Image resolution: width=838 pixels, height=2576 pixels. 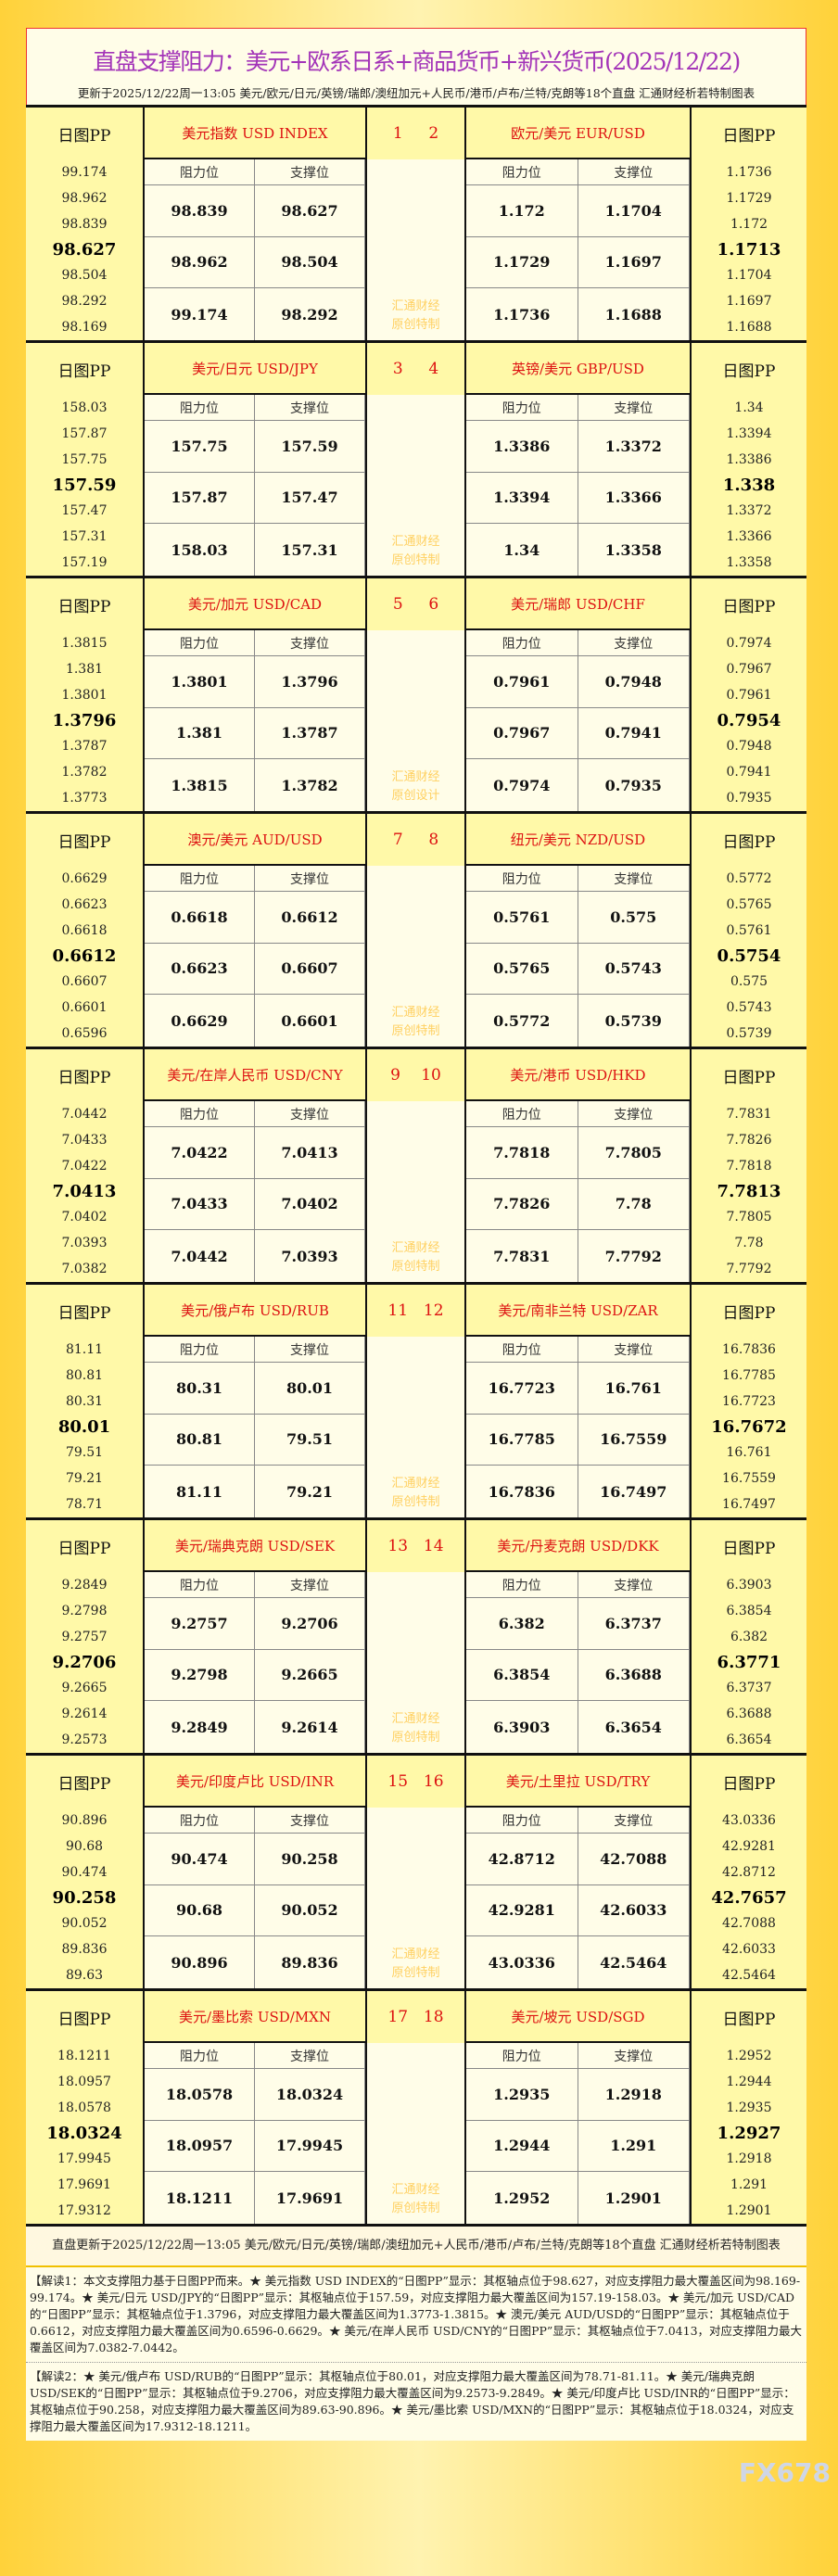 What do you see at coordinates (200, 2094) in the screenshot?
I see `resistance-value: 18.0578` at bounding box center [200, 2094].